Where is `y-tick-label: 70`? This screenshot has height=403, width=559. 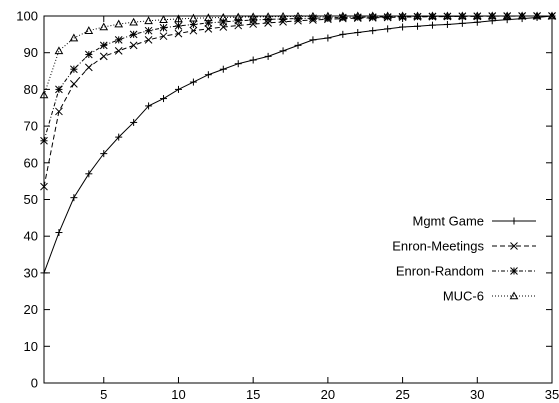
y-tick-label: 70 is located at coordinates (31, 126).